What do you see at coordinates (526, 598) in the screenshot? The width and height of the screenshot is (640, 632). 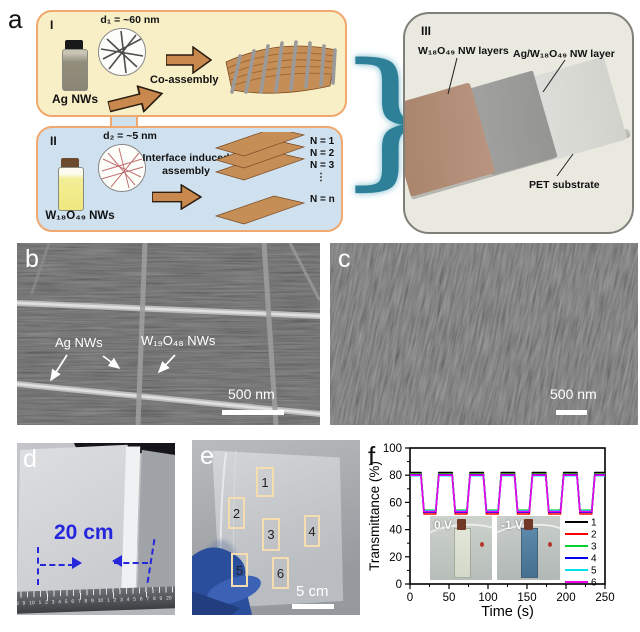 I see `svg-text: 150` at bounding box center [526, 598].